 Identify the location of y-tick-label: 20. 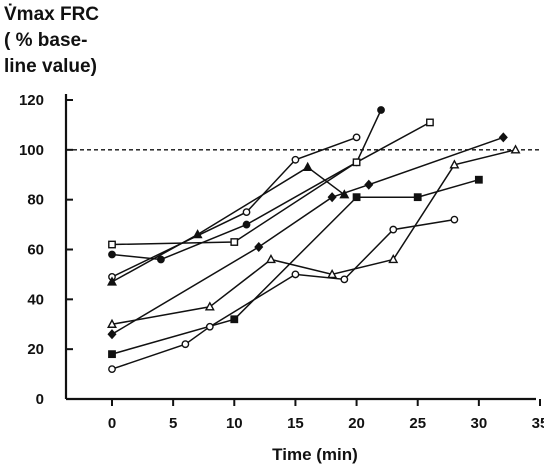
(35, 349).